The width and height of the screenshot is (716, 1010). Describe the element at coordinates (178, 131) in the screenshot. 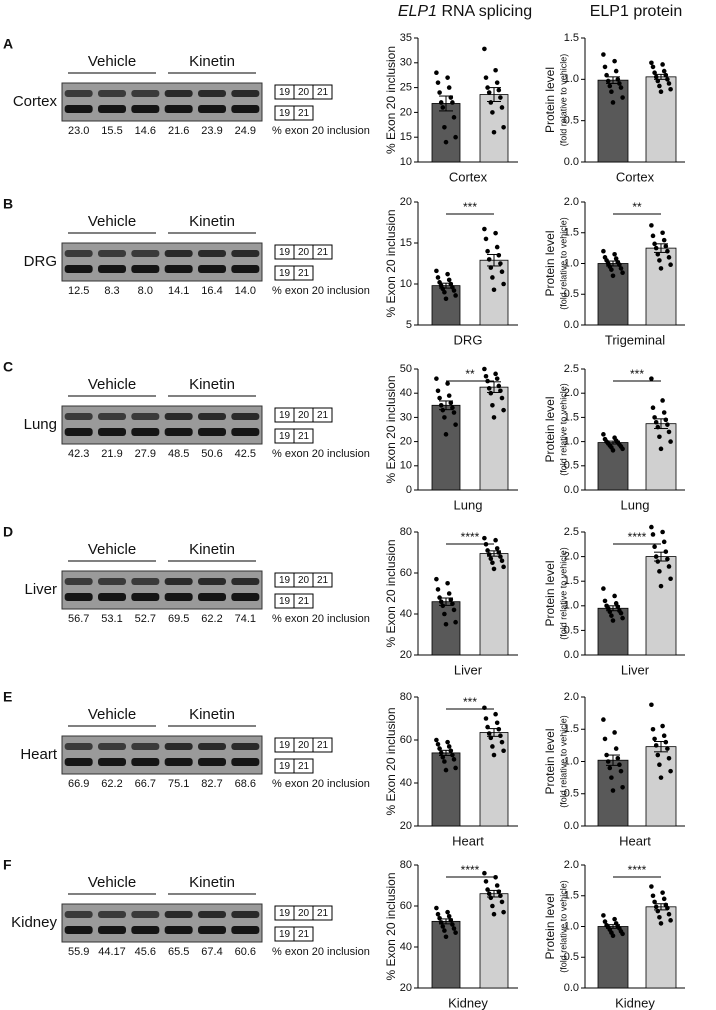

I see `percent-value: 21.6` at that location.